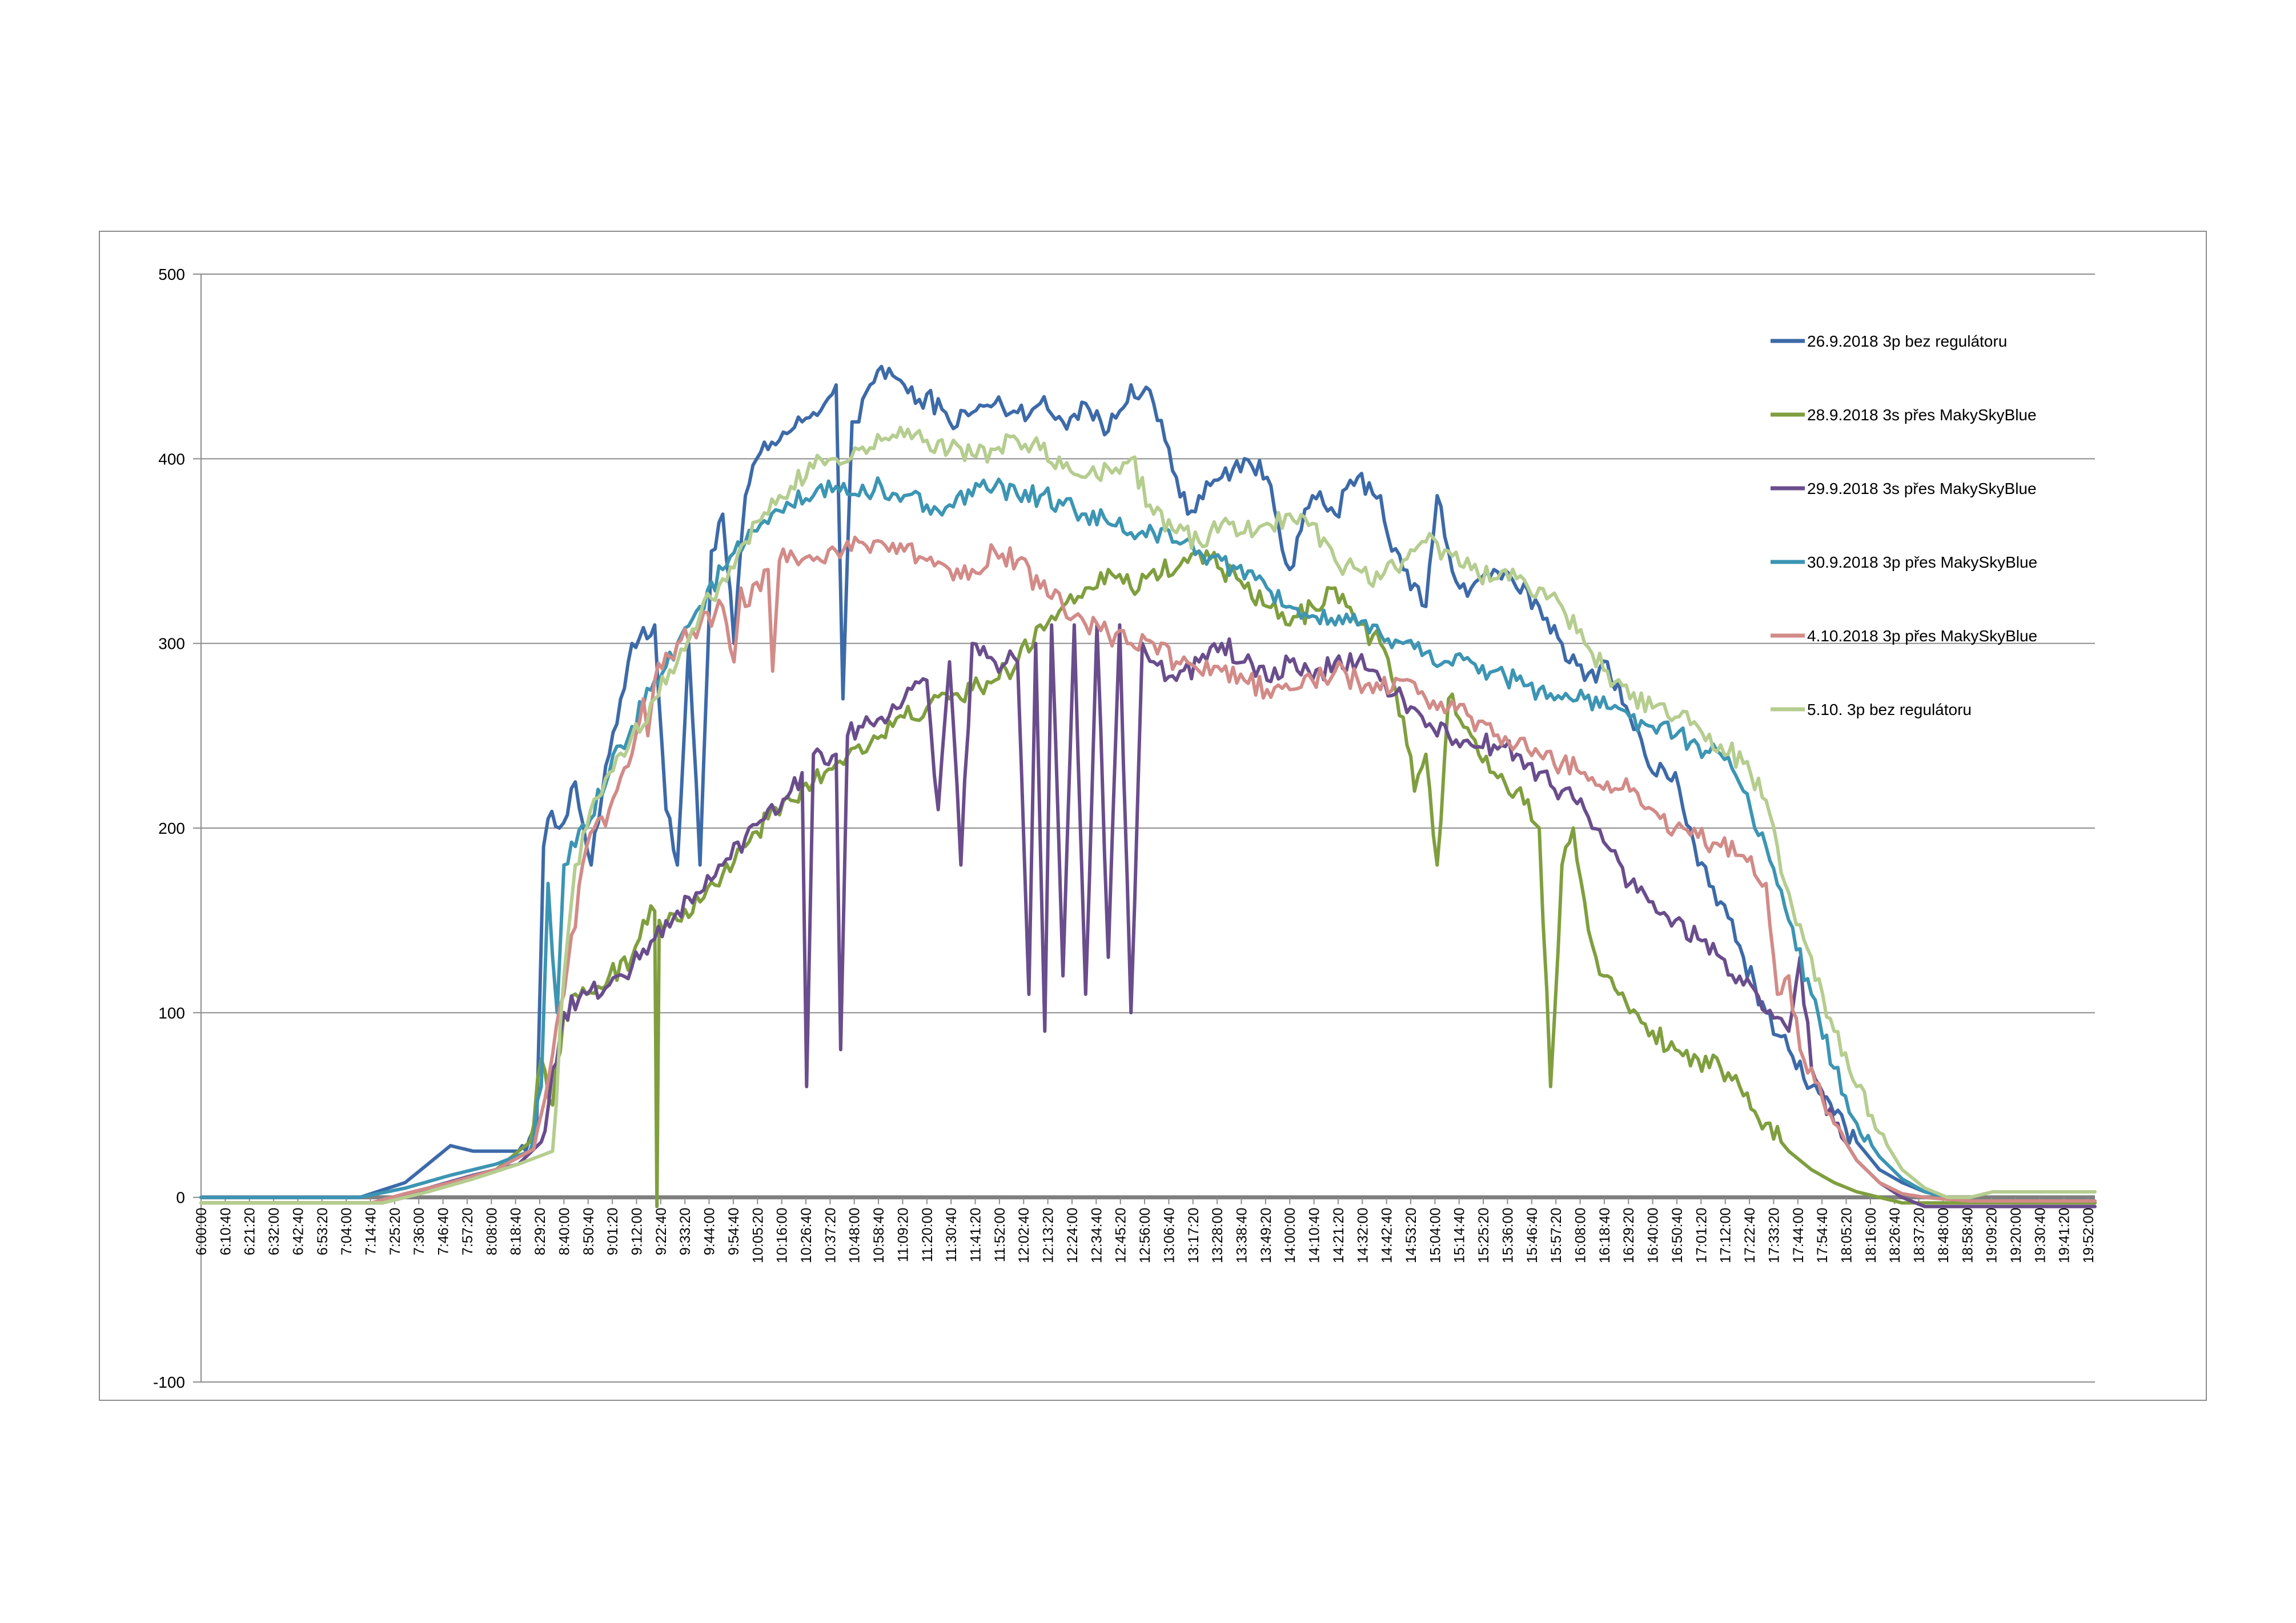  What do you see at coordinates (564, 1231) in the screenshot?
I see `x-tick-label: 8:40:00` at bounding box center [564, 1231].